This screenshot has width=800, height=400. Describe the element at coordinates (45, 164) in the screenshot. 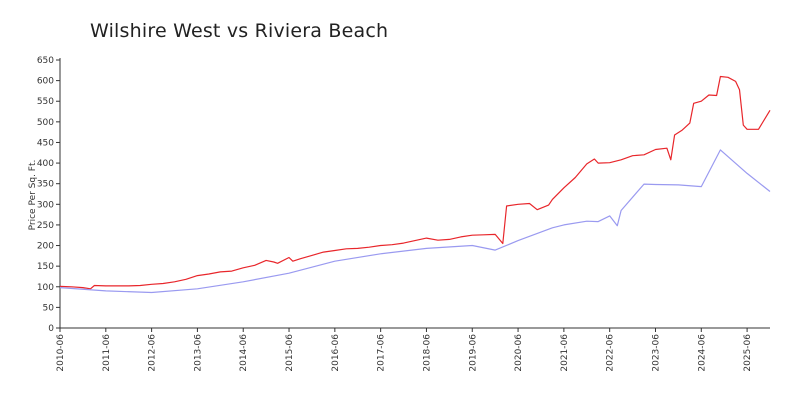

I see `y-tick-label: 400` at that location.